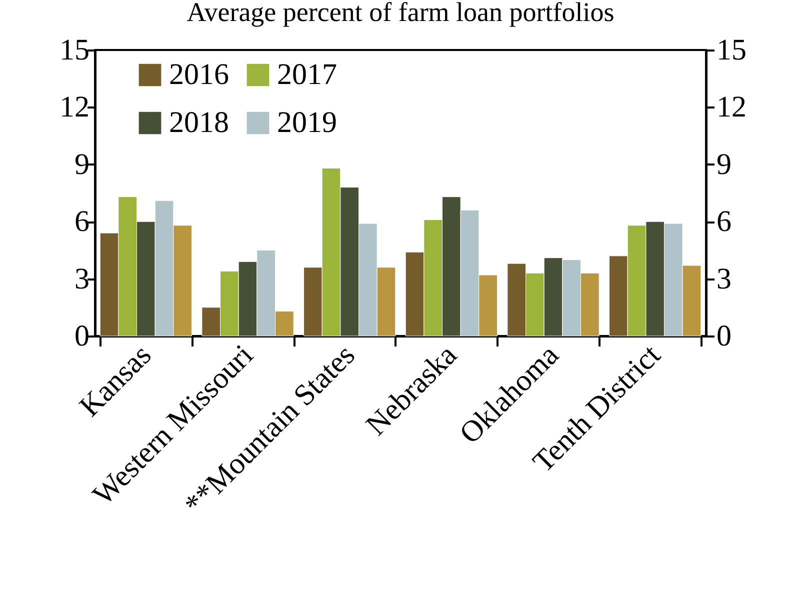  I want to click on y2-tick-label: 0, so click(724, 336).